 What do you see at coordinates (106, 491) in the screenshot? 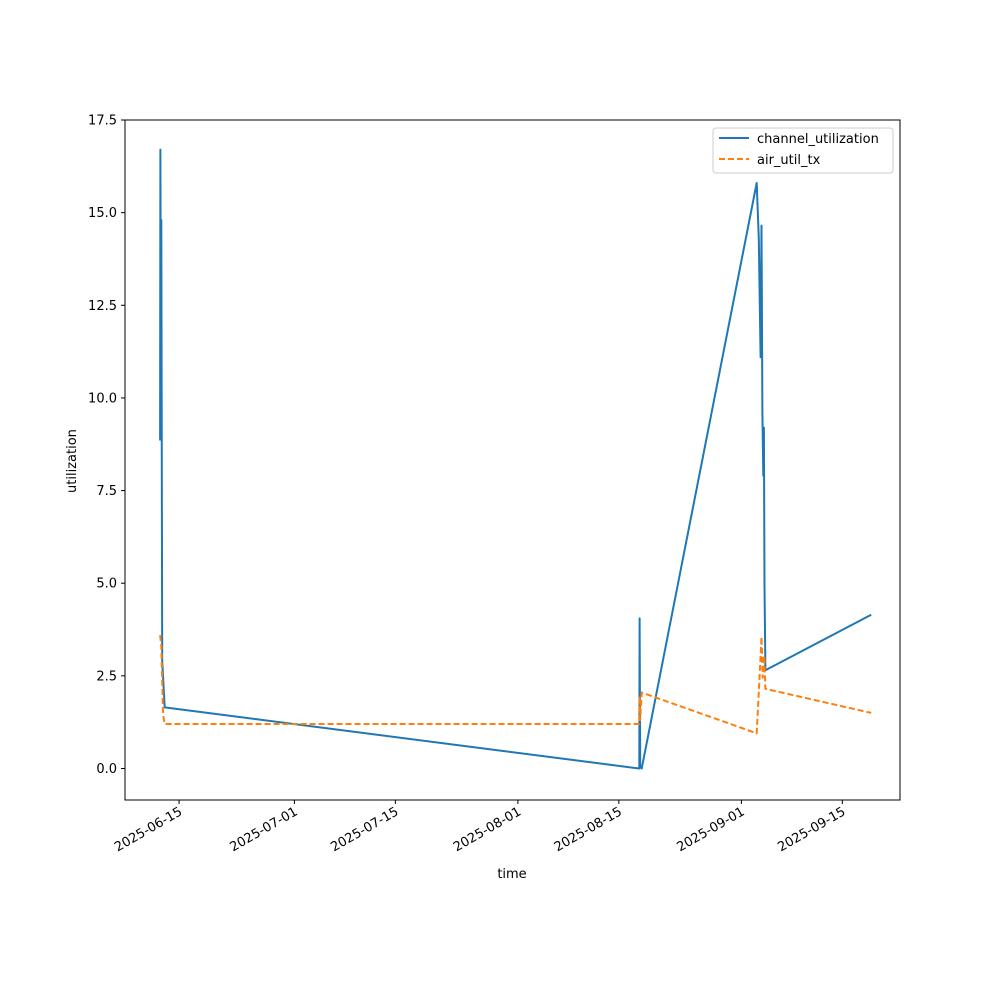
I see `y-tick-label: 7.5` at bounding box center [106, 491].